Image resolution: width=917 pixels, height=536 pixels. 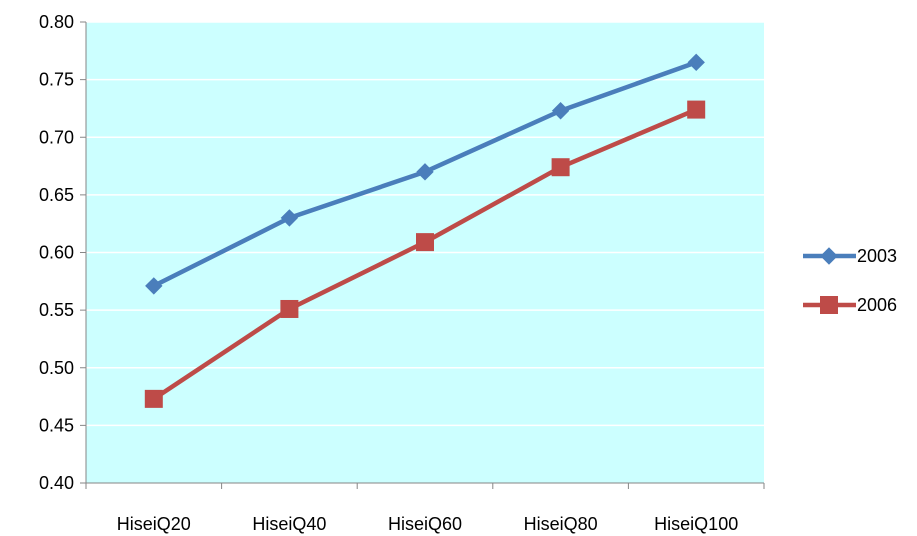 I want to click on x-tick-label: HiseiQ20, so click(x=154, y=524).